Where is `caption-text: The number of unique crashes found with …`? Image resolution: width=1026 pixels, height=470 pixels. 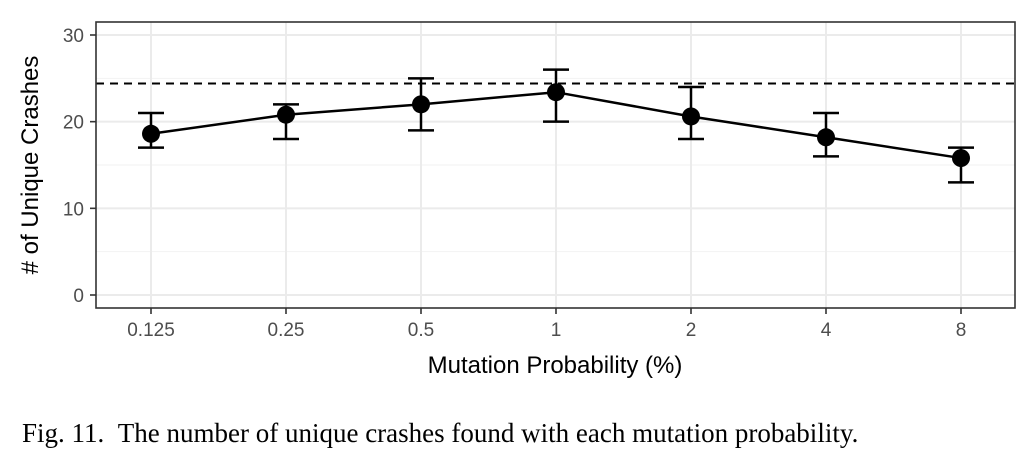
caption-text: The number of unique crashes found with … is located at coordinates (488, 433).